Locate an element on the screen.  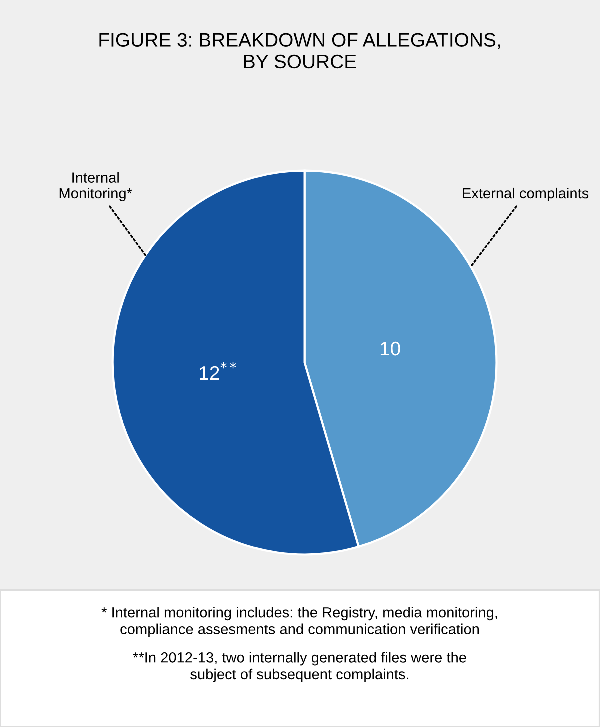
text: * Internal monitoring includes: the Registry, media monitoring, compliance assesments and communication verification is located at coordinates (300, 622).